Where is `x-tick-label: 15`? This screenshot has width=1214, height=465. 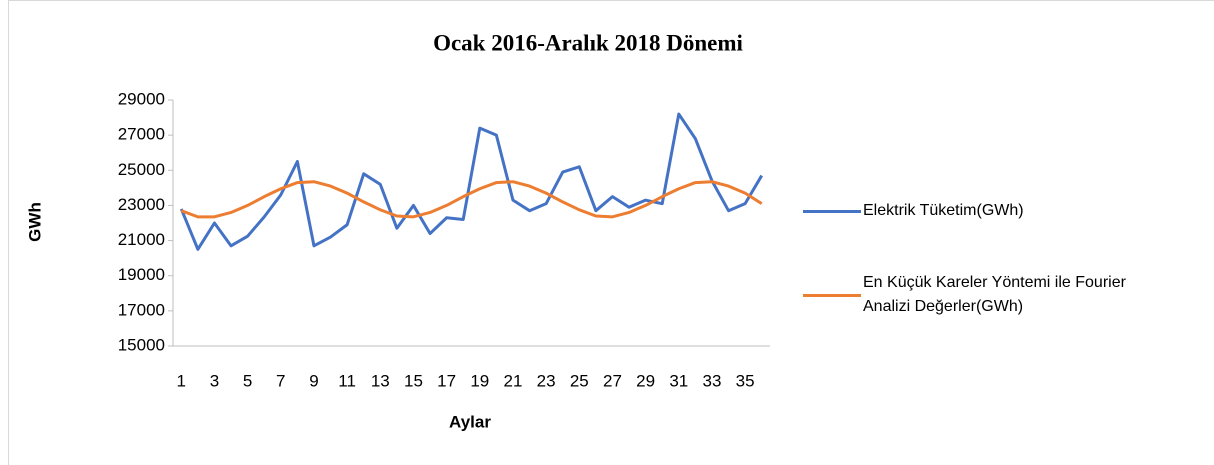 x-tick-label: 15 is located at coordinates (413, 380).